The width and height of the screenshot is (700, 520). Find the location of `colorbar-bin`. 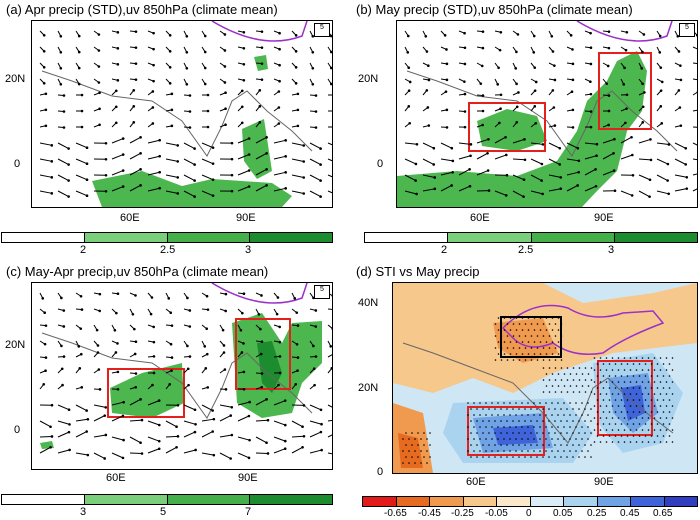

colorbar-bin is located at coordinates (43, 237).